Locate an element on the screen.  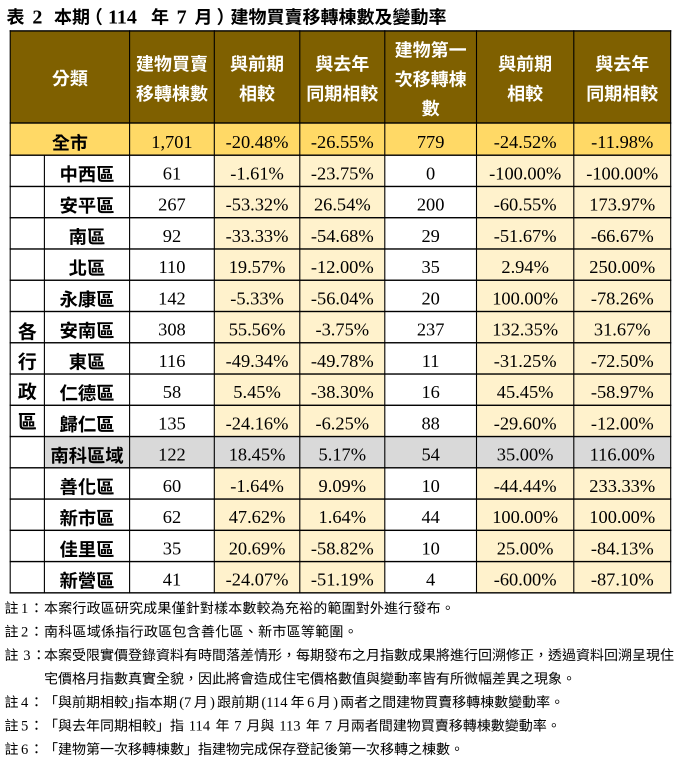
svg-text: 237 is located at coordinates (431, 330).